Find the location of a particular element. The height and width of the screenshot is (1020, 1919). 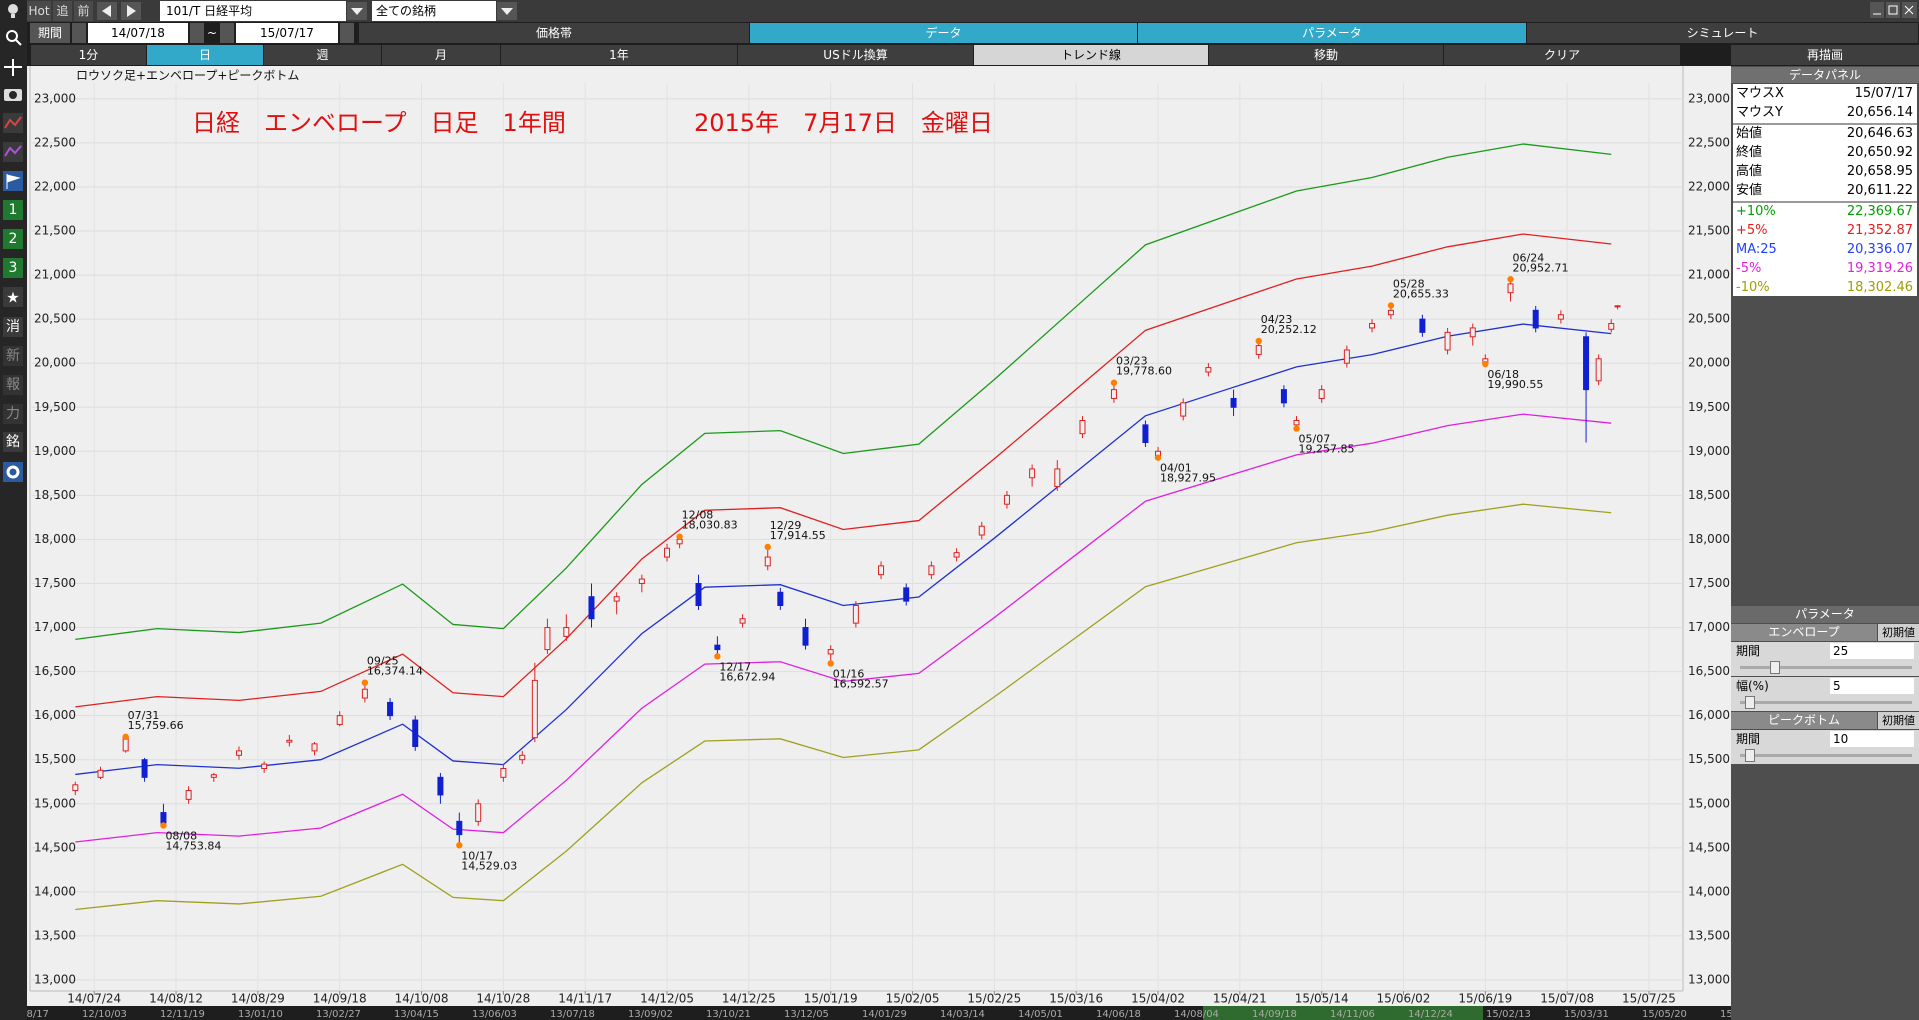

code-input: 101/T 日経平均 is located at coordinates (253, 11).